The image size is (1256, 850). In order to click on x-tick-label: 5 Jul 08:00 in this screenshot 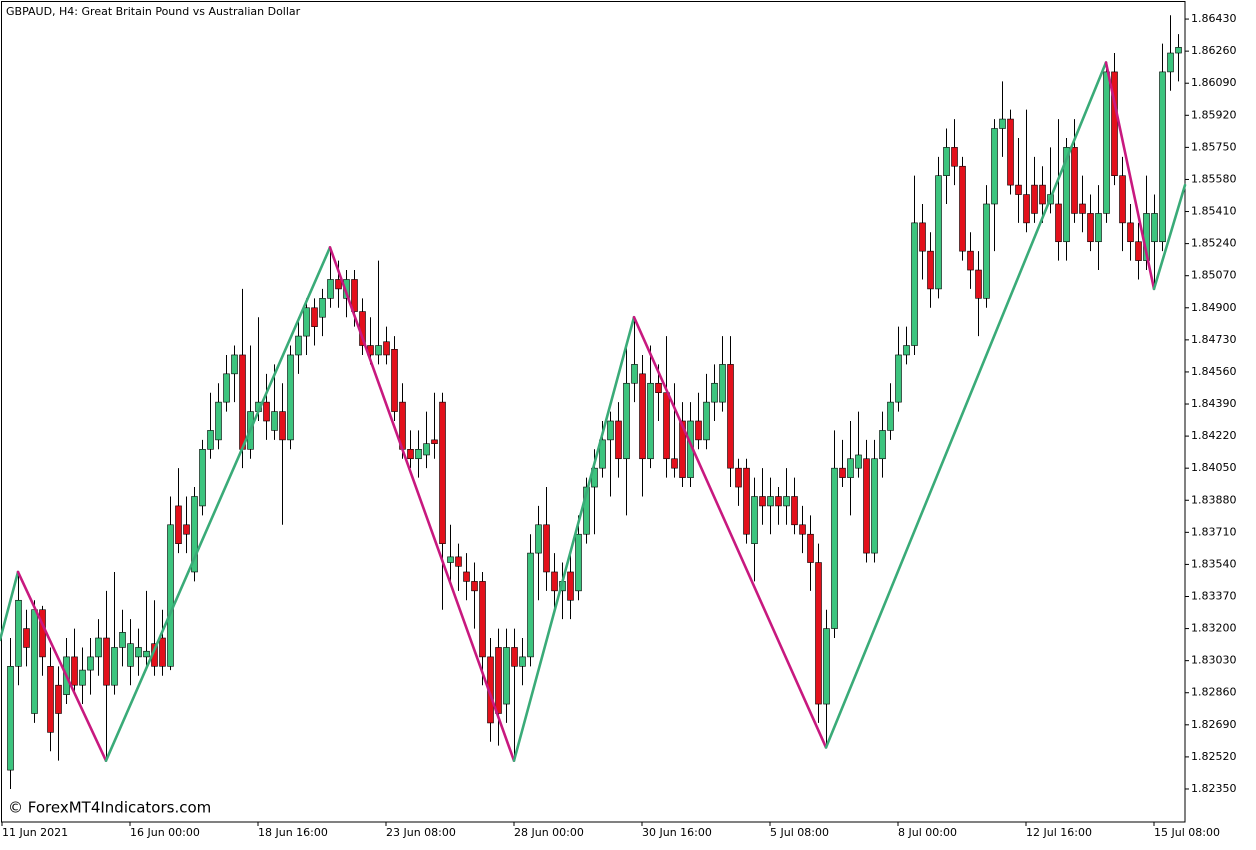, I will do `click(799, 832)`.